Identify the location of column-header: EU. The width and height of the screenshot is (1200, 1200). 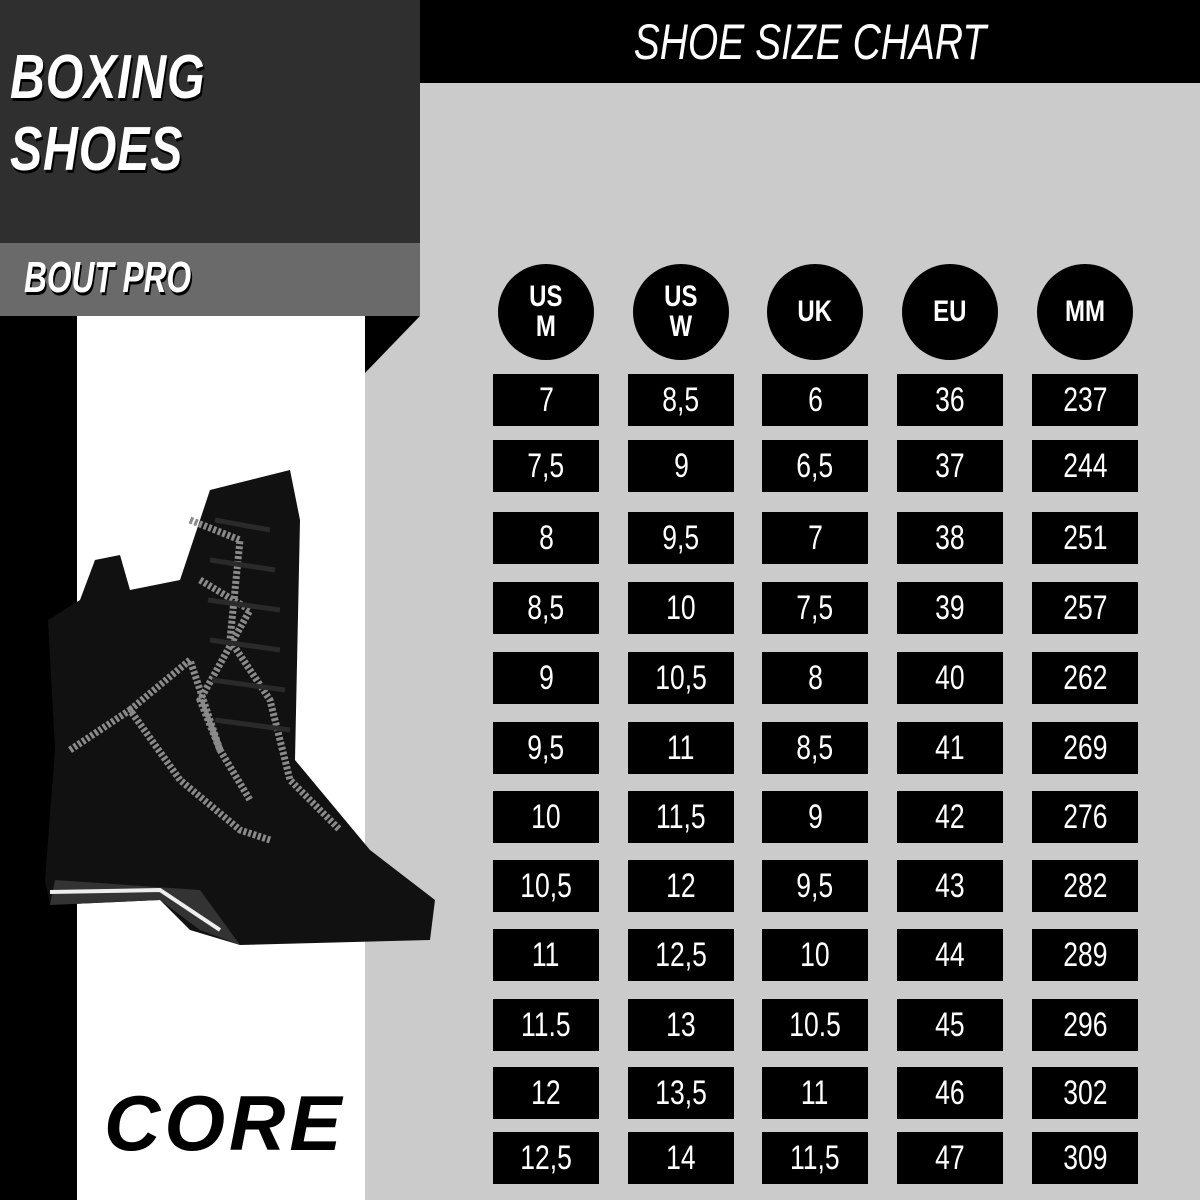
(950, 312).